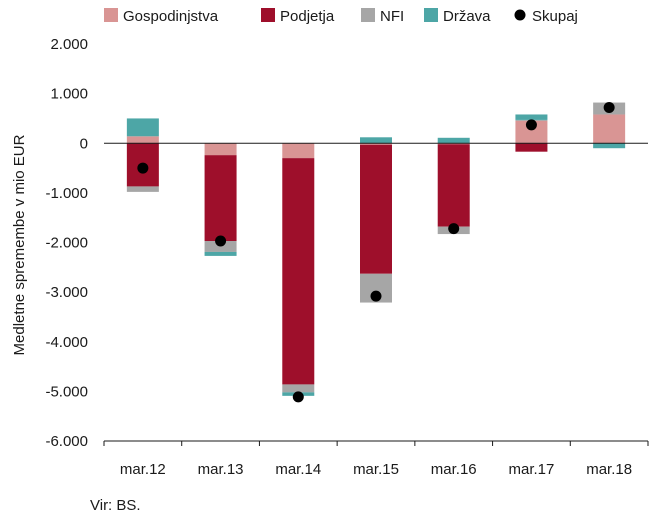 The image size is (667, 520). Describe the element at coordinates (19, 244) in the screenshot. I see `y-axis-label: Medletne spremembe v mio EUR` at that location.